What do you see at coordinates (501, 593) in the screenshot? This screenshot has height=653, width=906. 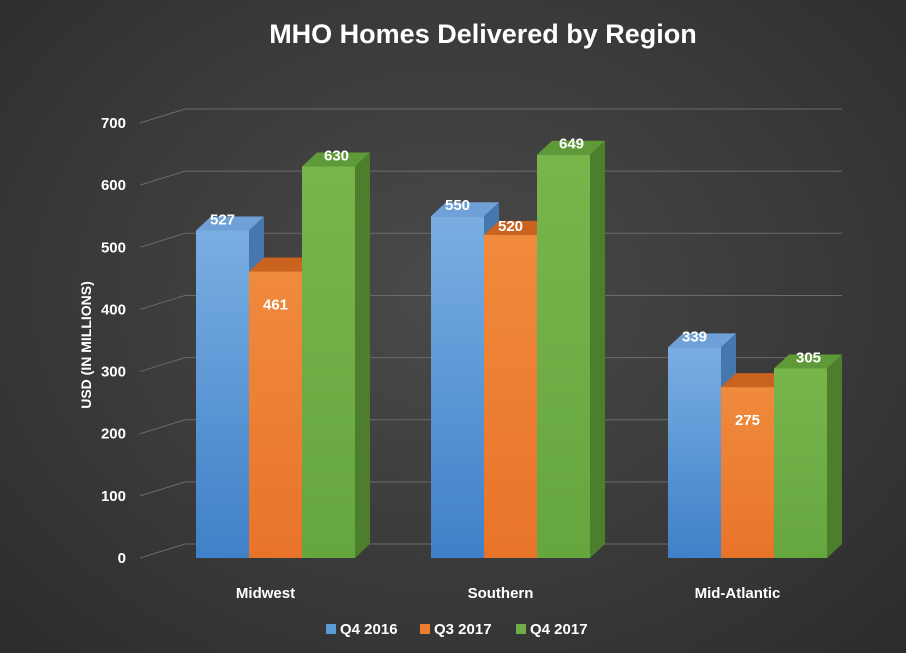 I see `category-label: Southern` at bounding box center [501, 593].